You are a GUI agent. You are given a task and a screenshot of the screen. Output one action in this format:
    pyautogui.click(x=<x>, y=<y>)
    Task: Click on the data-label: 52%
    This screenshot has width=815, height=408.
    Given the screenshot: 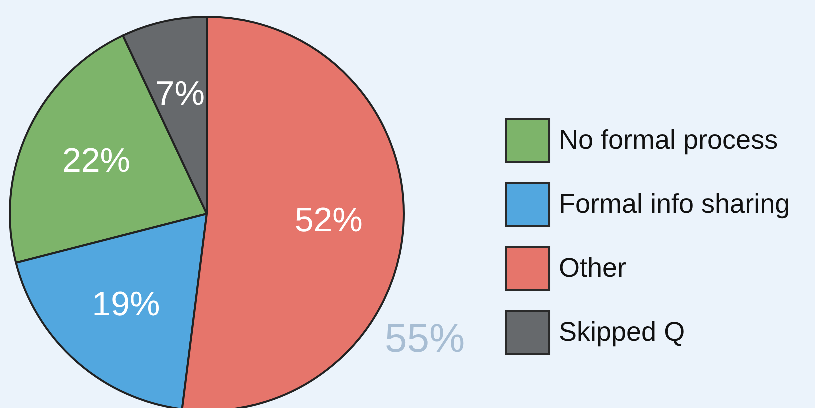 What is the action you would take?
    pyautogui.click(x=328, y=221)
    